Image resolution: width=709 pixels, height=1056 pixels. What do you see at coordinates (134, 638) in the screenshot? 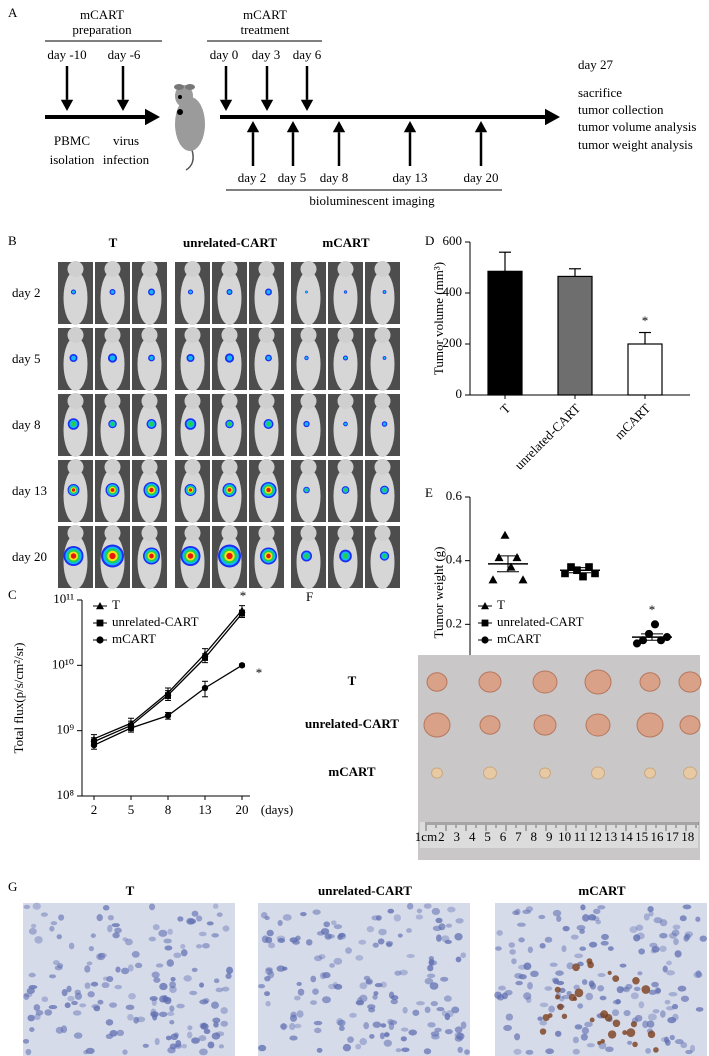
I see `legend-label: mCART` at bounding box center [134, 638].